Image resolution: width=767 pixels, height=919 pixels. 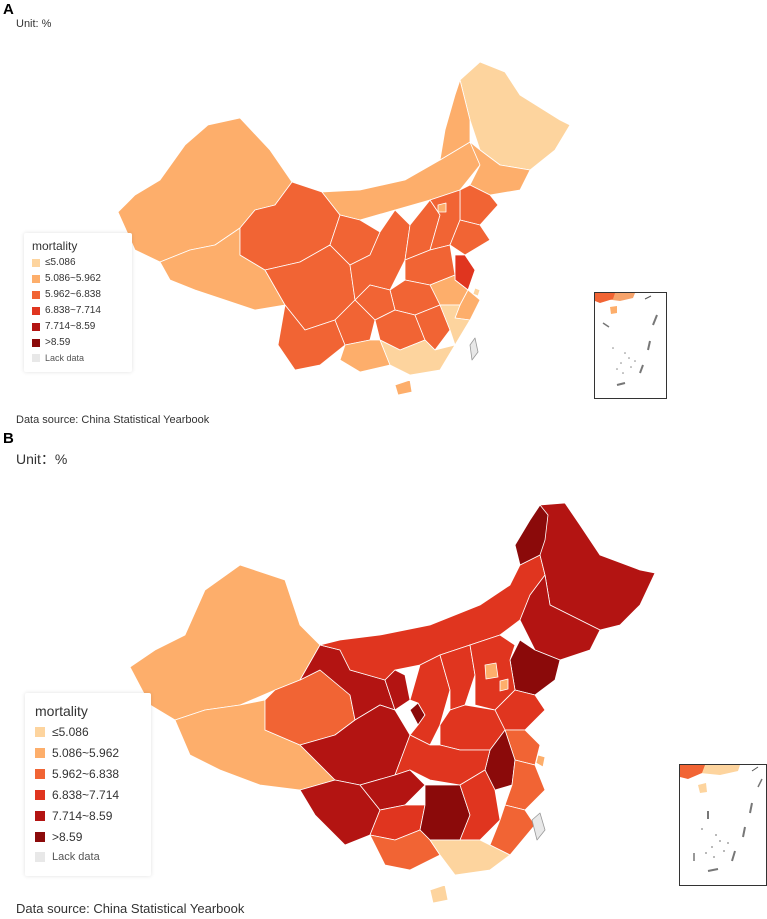 I want to click on panel-a-legend-item: 6.838~7.714, so click(x=78, y=310).